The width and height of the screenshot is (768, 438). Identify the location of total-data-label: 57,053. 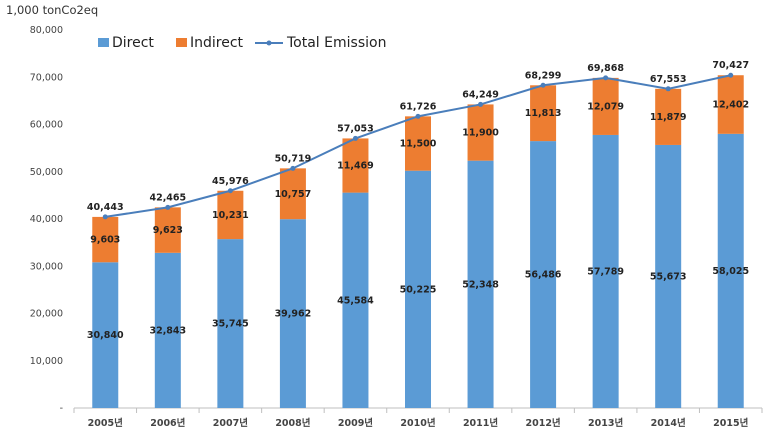
(355, 128).